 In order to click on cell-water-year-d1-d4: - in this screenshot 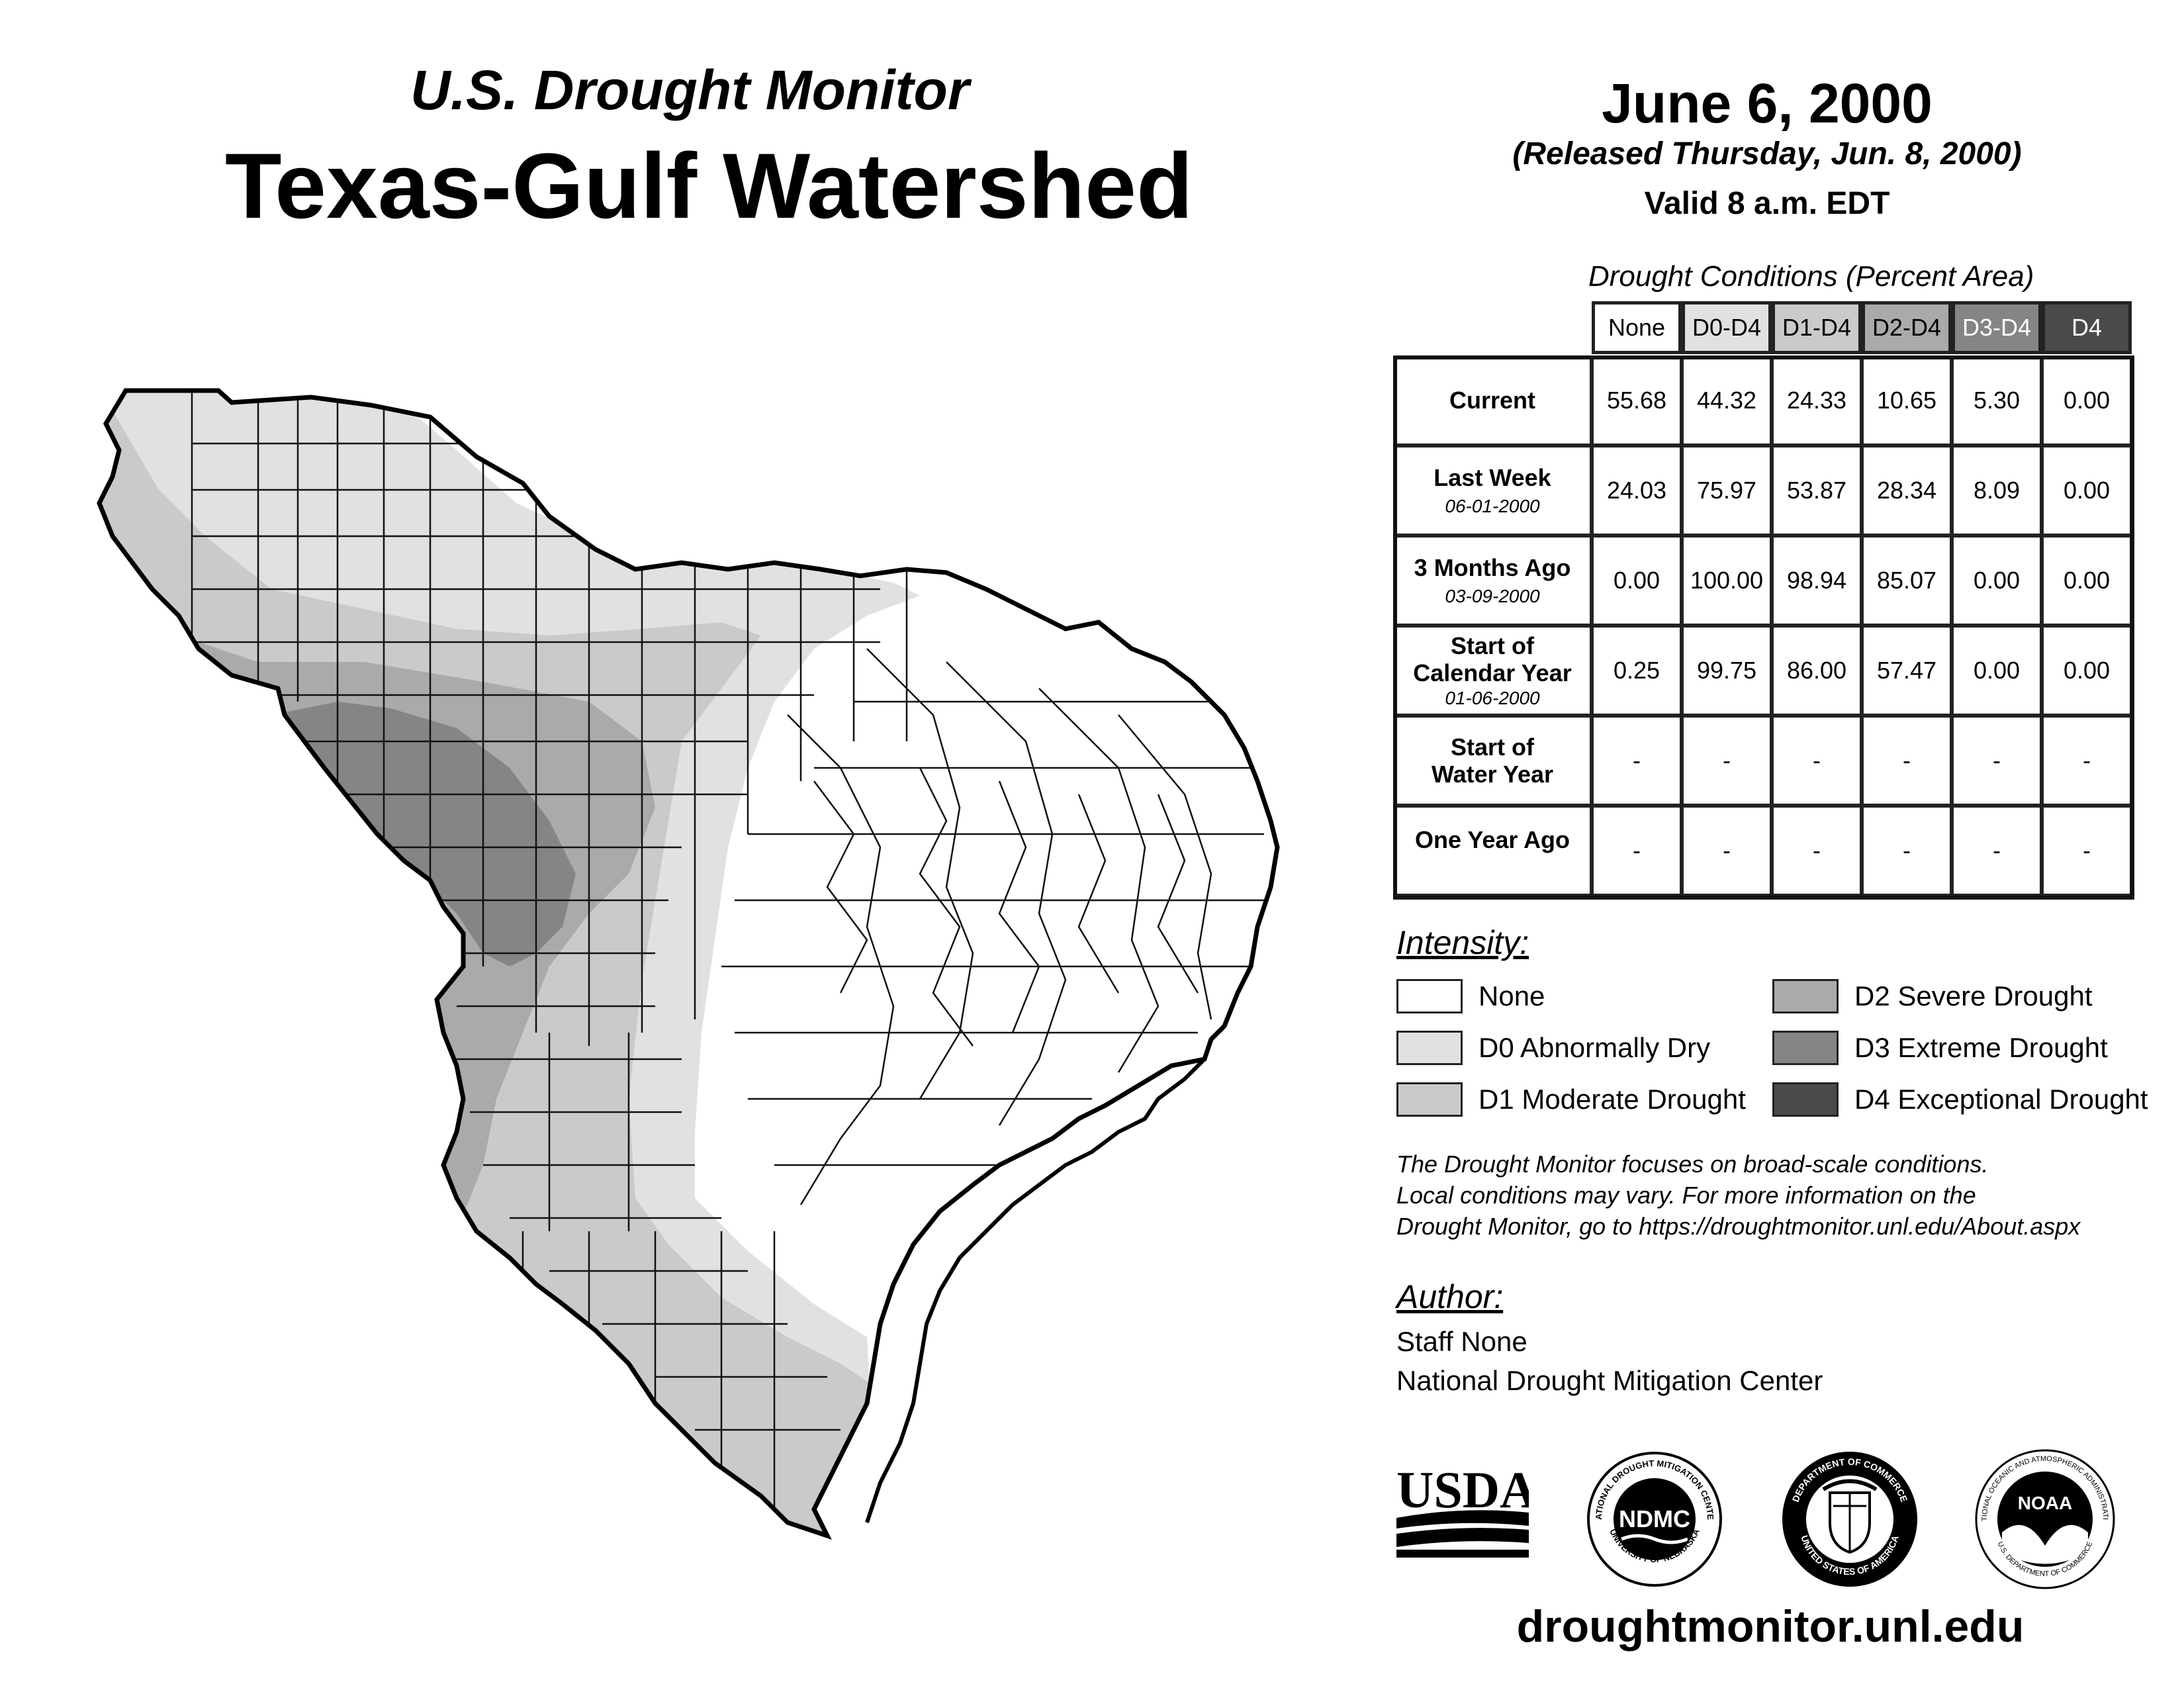, I will do `click(1817, 761)`.